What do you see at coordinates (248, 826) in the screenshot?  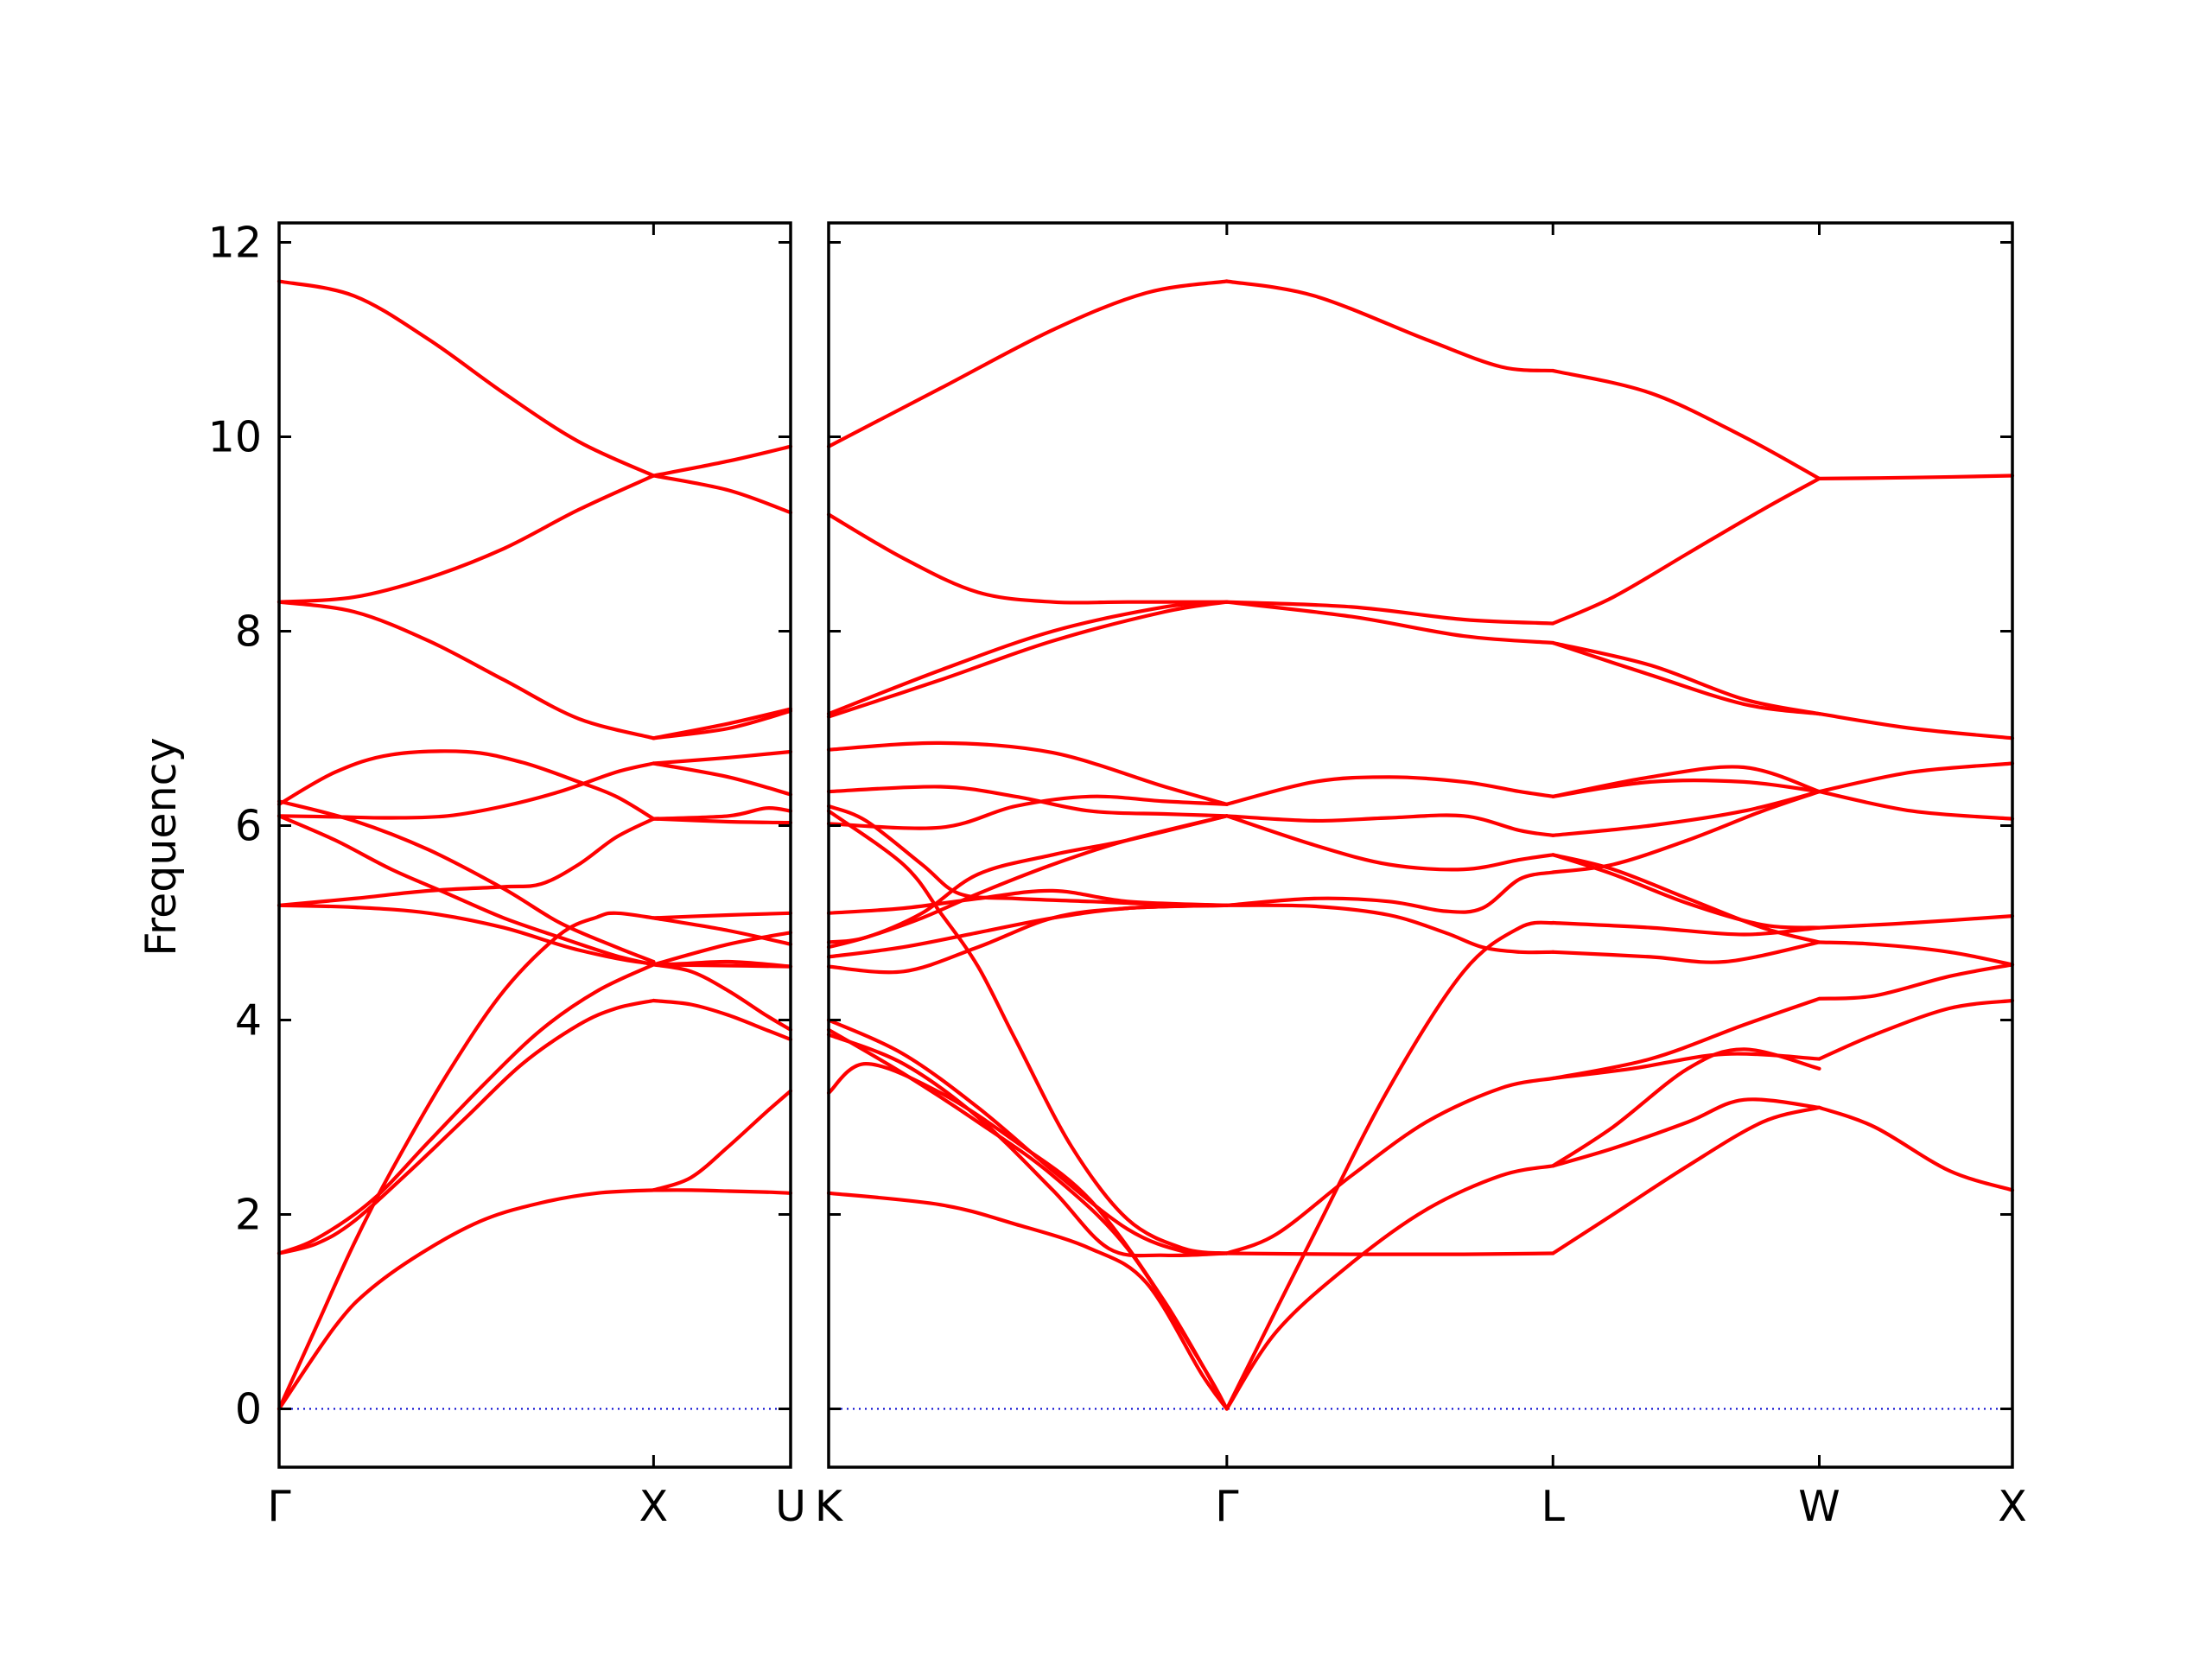 I see `y-tick-label: 6` at bounding box center [248, 826].